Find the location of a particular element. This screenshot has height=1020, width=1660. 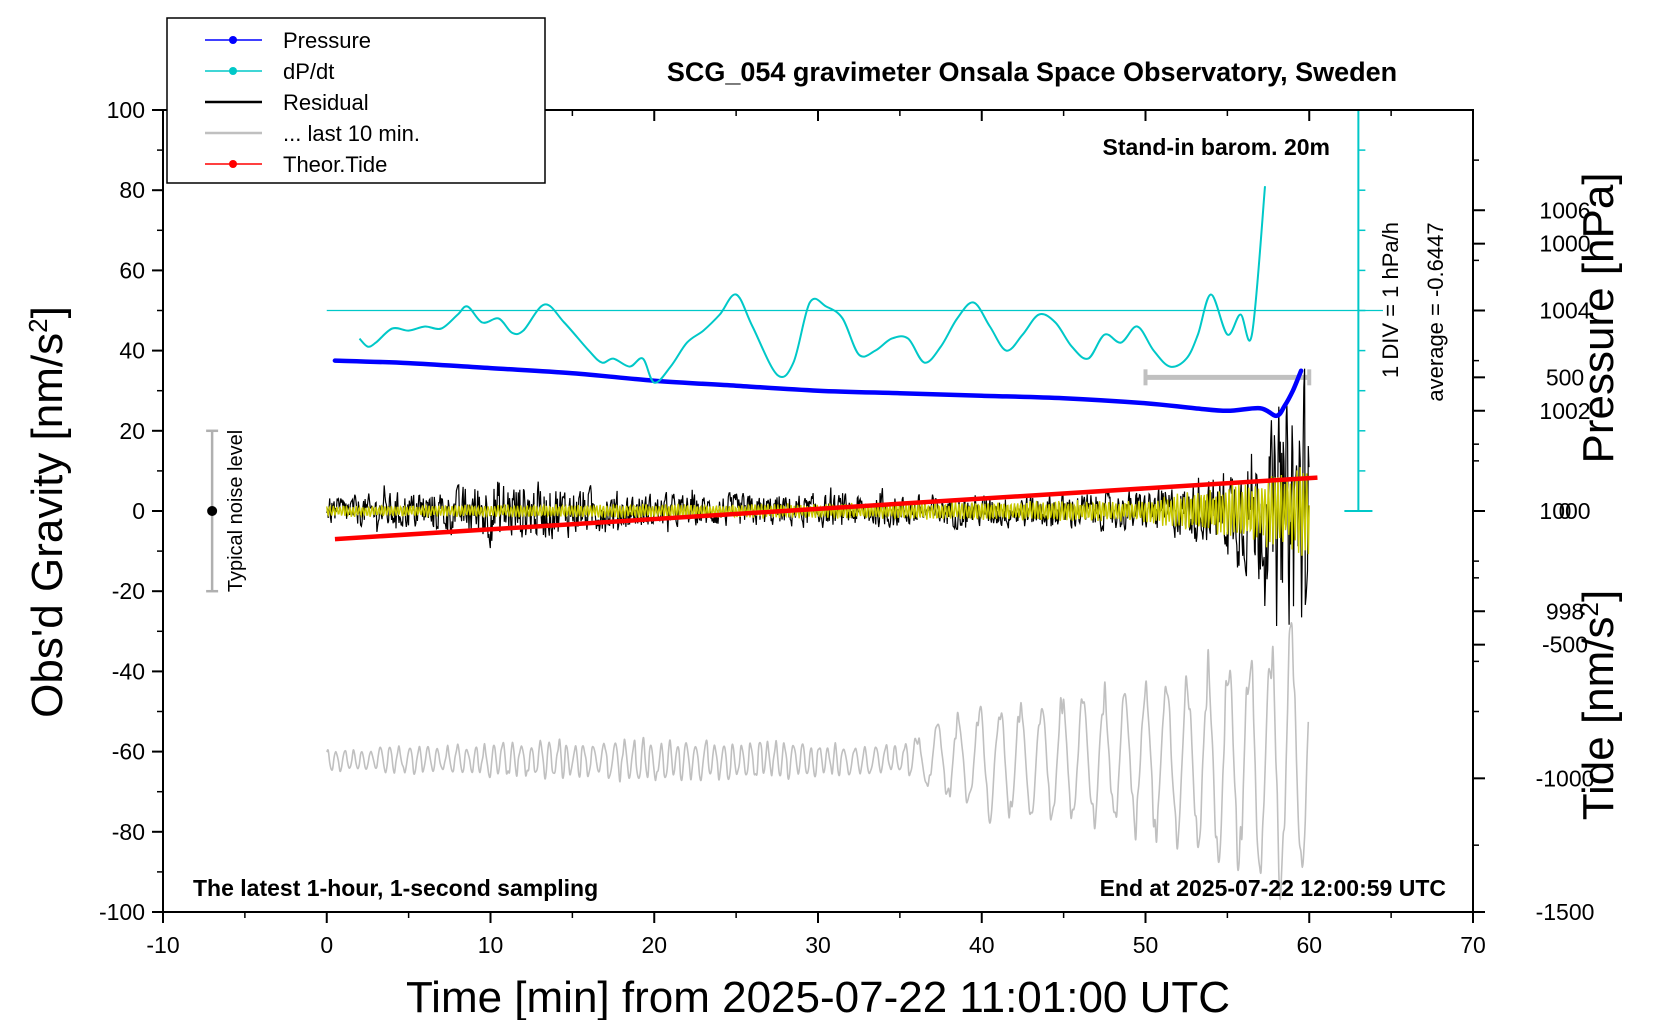

tide-axis-title-text: Tide [nm/s is located at coordinates (1598, 718).